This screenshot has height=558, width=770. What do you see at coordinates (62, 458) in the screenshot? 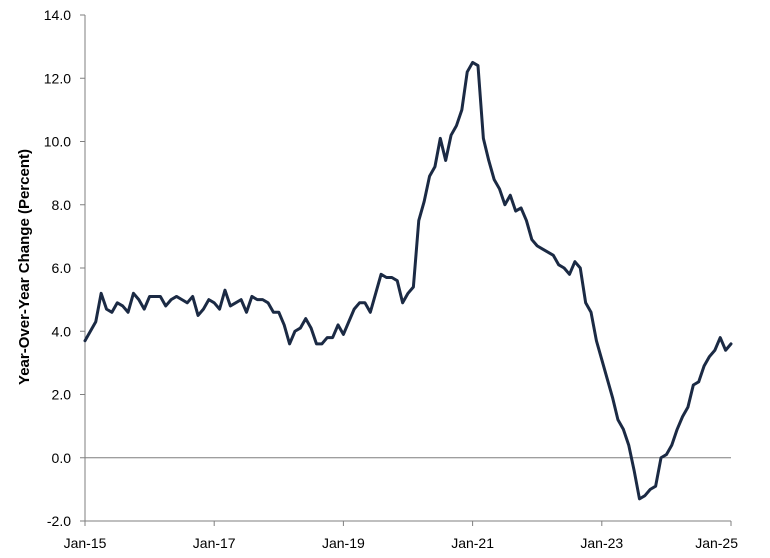
I see `y-tick-label: 0.0` at bounding box center [62, 458].